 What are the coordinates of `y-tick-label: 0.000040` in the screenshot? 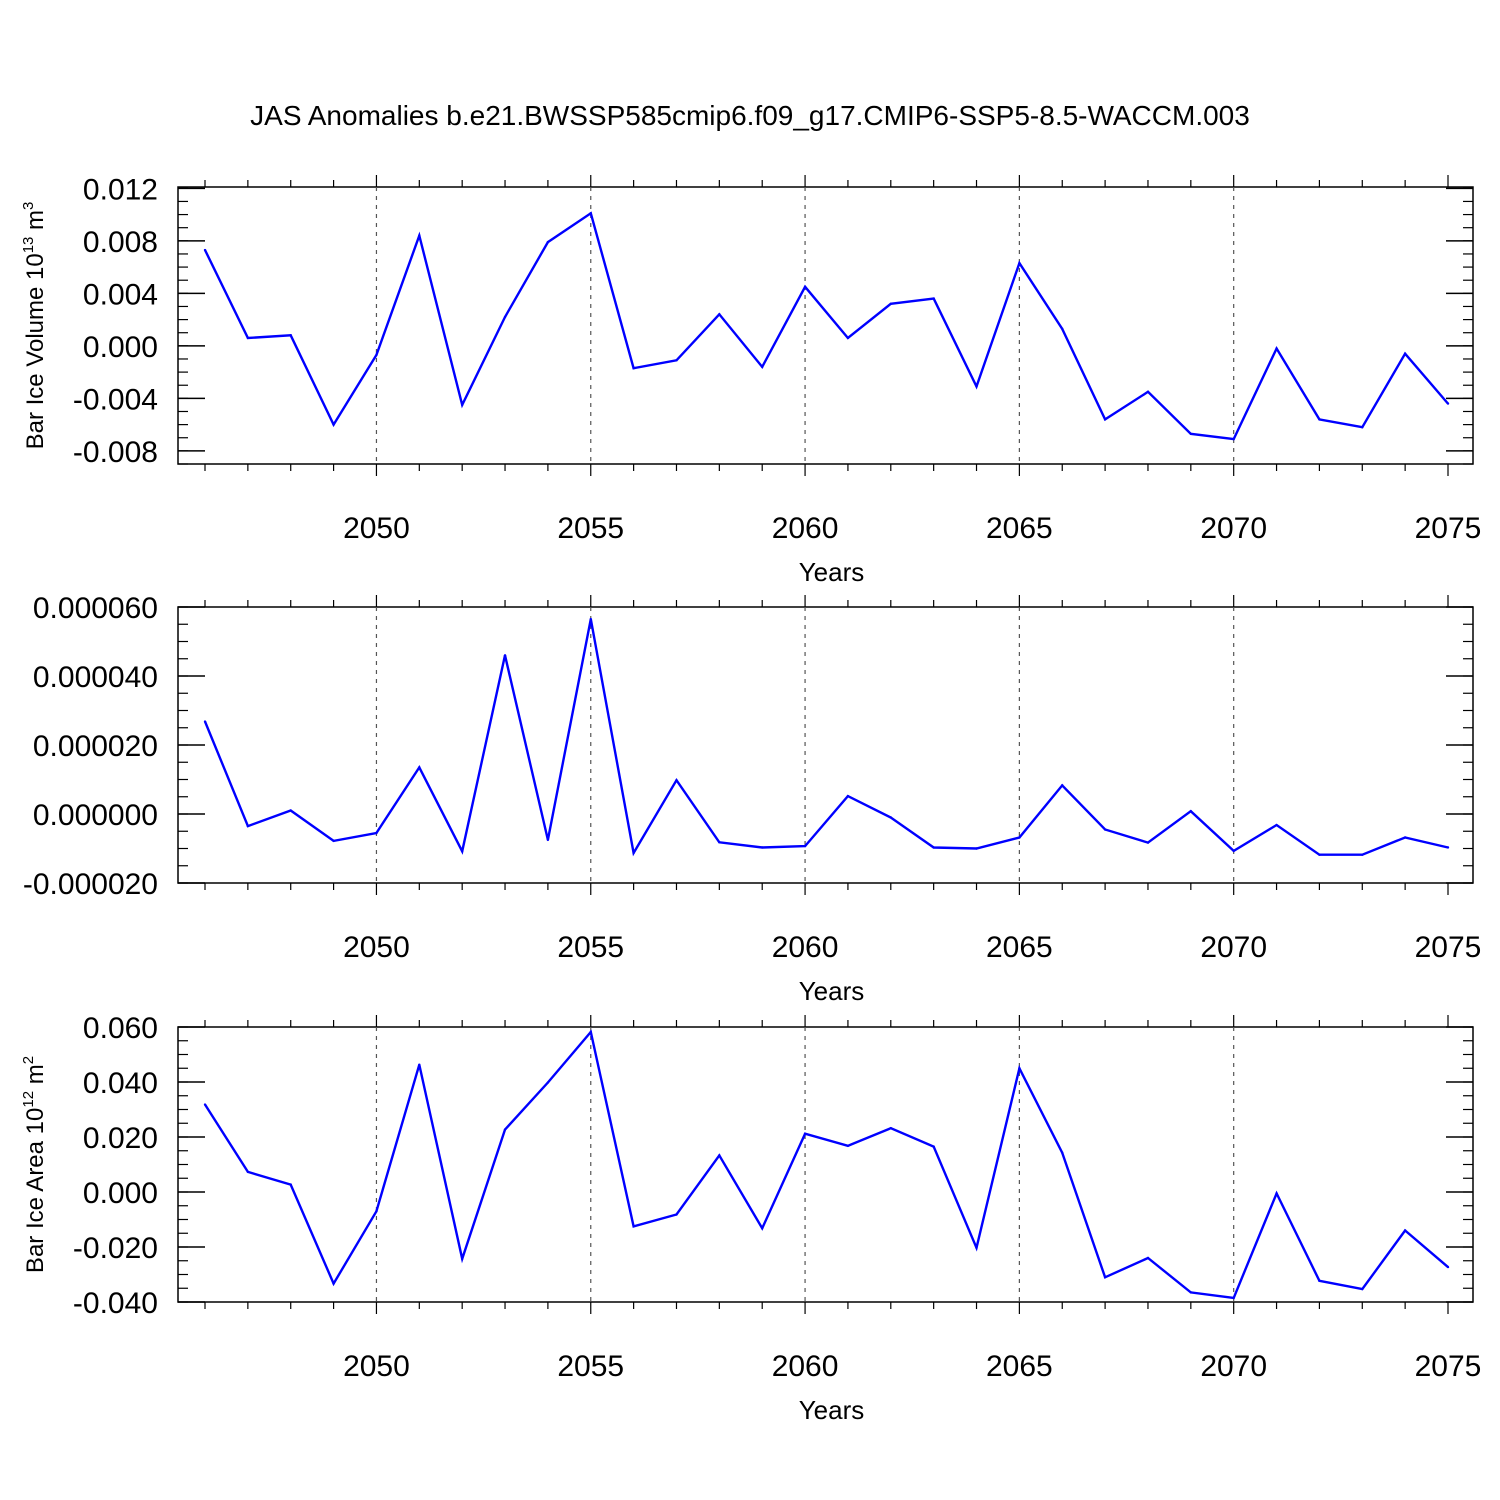 It's located at (95, 677).